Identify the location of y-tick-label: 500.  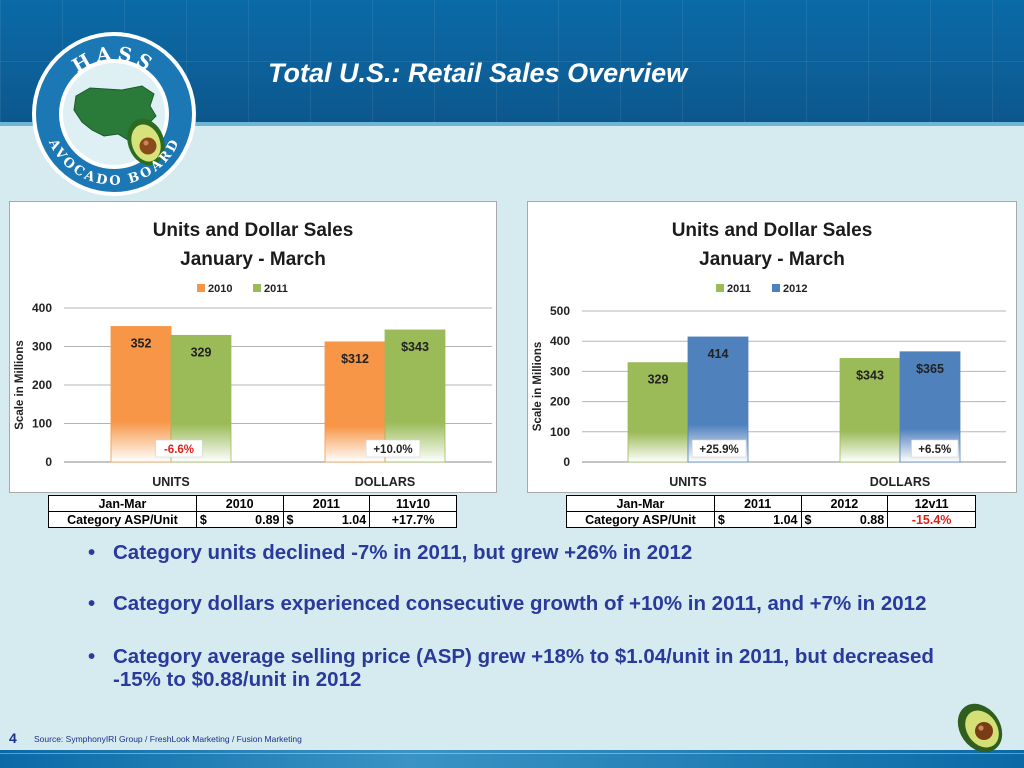
(560, 311).